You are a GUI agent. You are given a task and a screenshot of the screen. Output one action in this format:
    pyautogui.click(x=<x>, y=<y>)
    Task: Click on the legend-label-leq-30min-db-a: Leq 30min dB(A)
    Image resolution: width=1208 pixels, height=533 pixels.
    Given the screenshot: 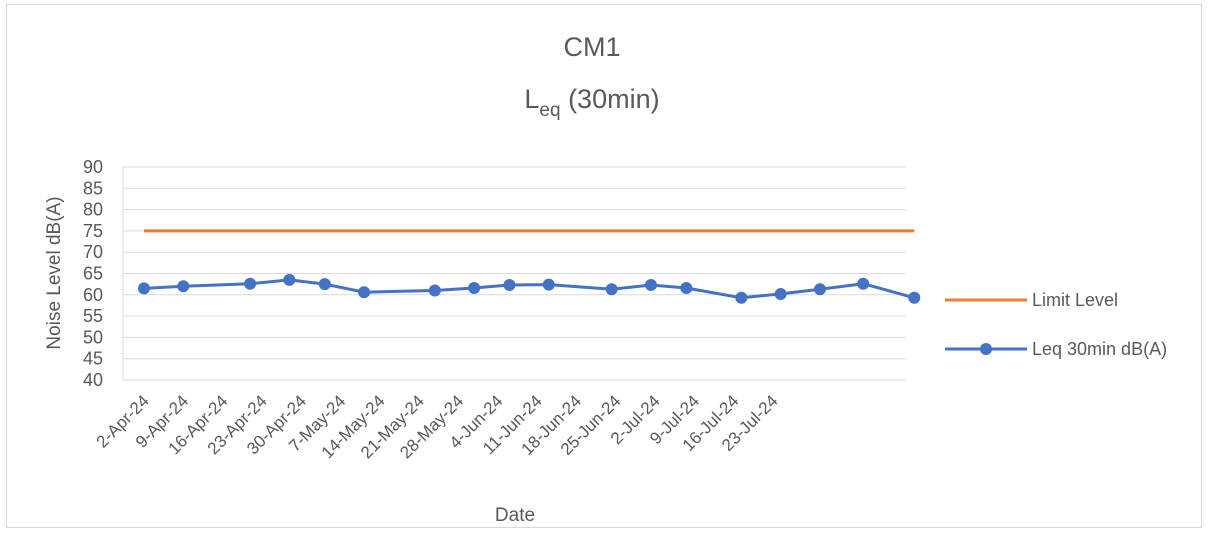 What is the action you would take?
    pyautogui.click(x=1099, y=349)
    